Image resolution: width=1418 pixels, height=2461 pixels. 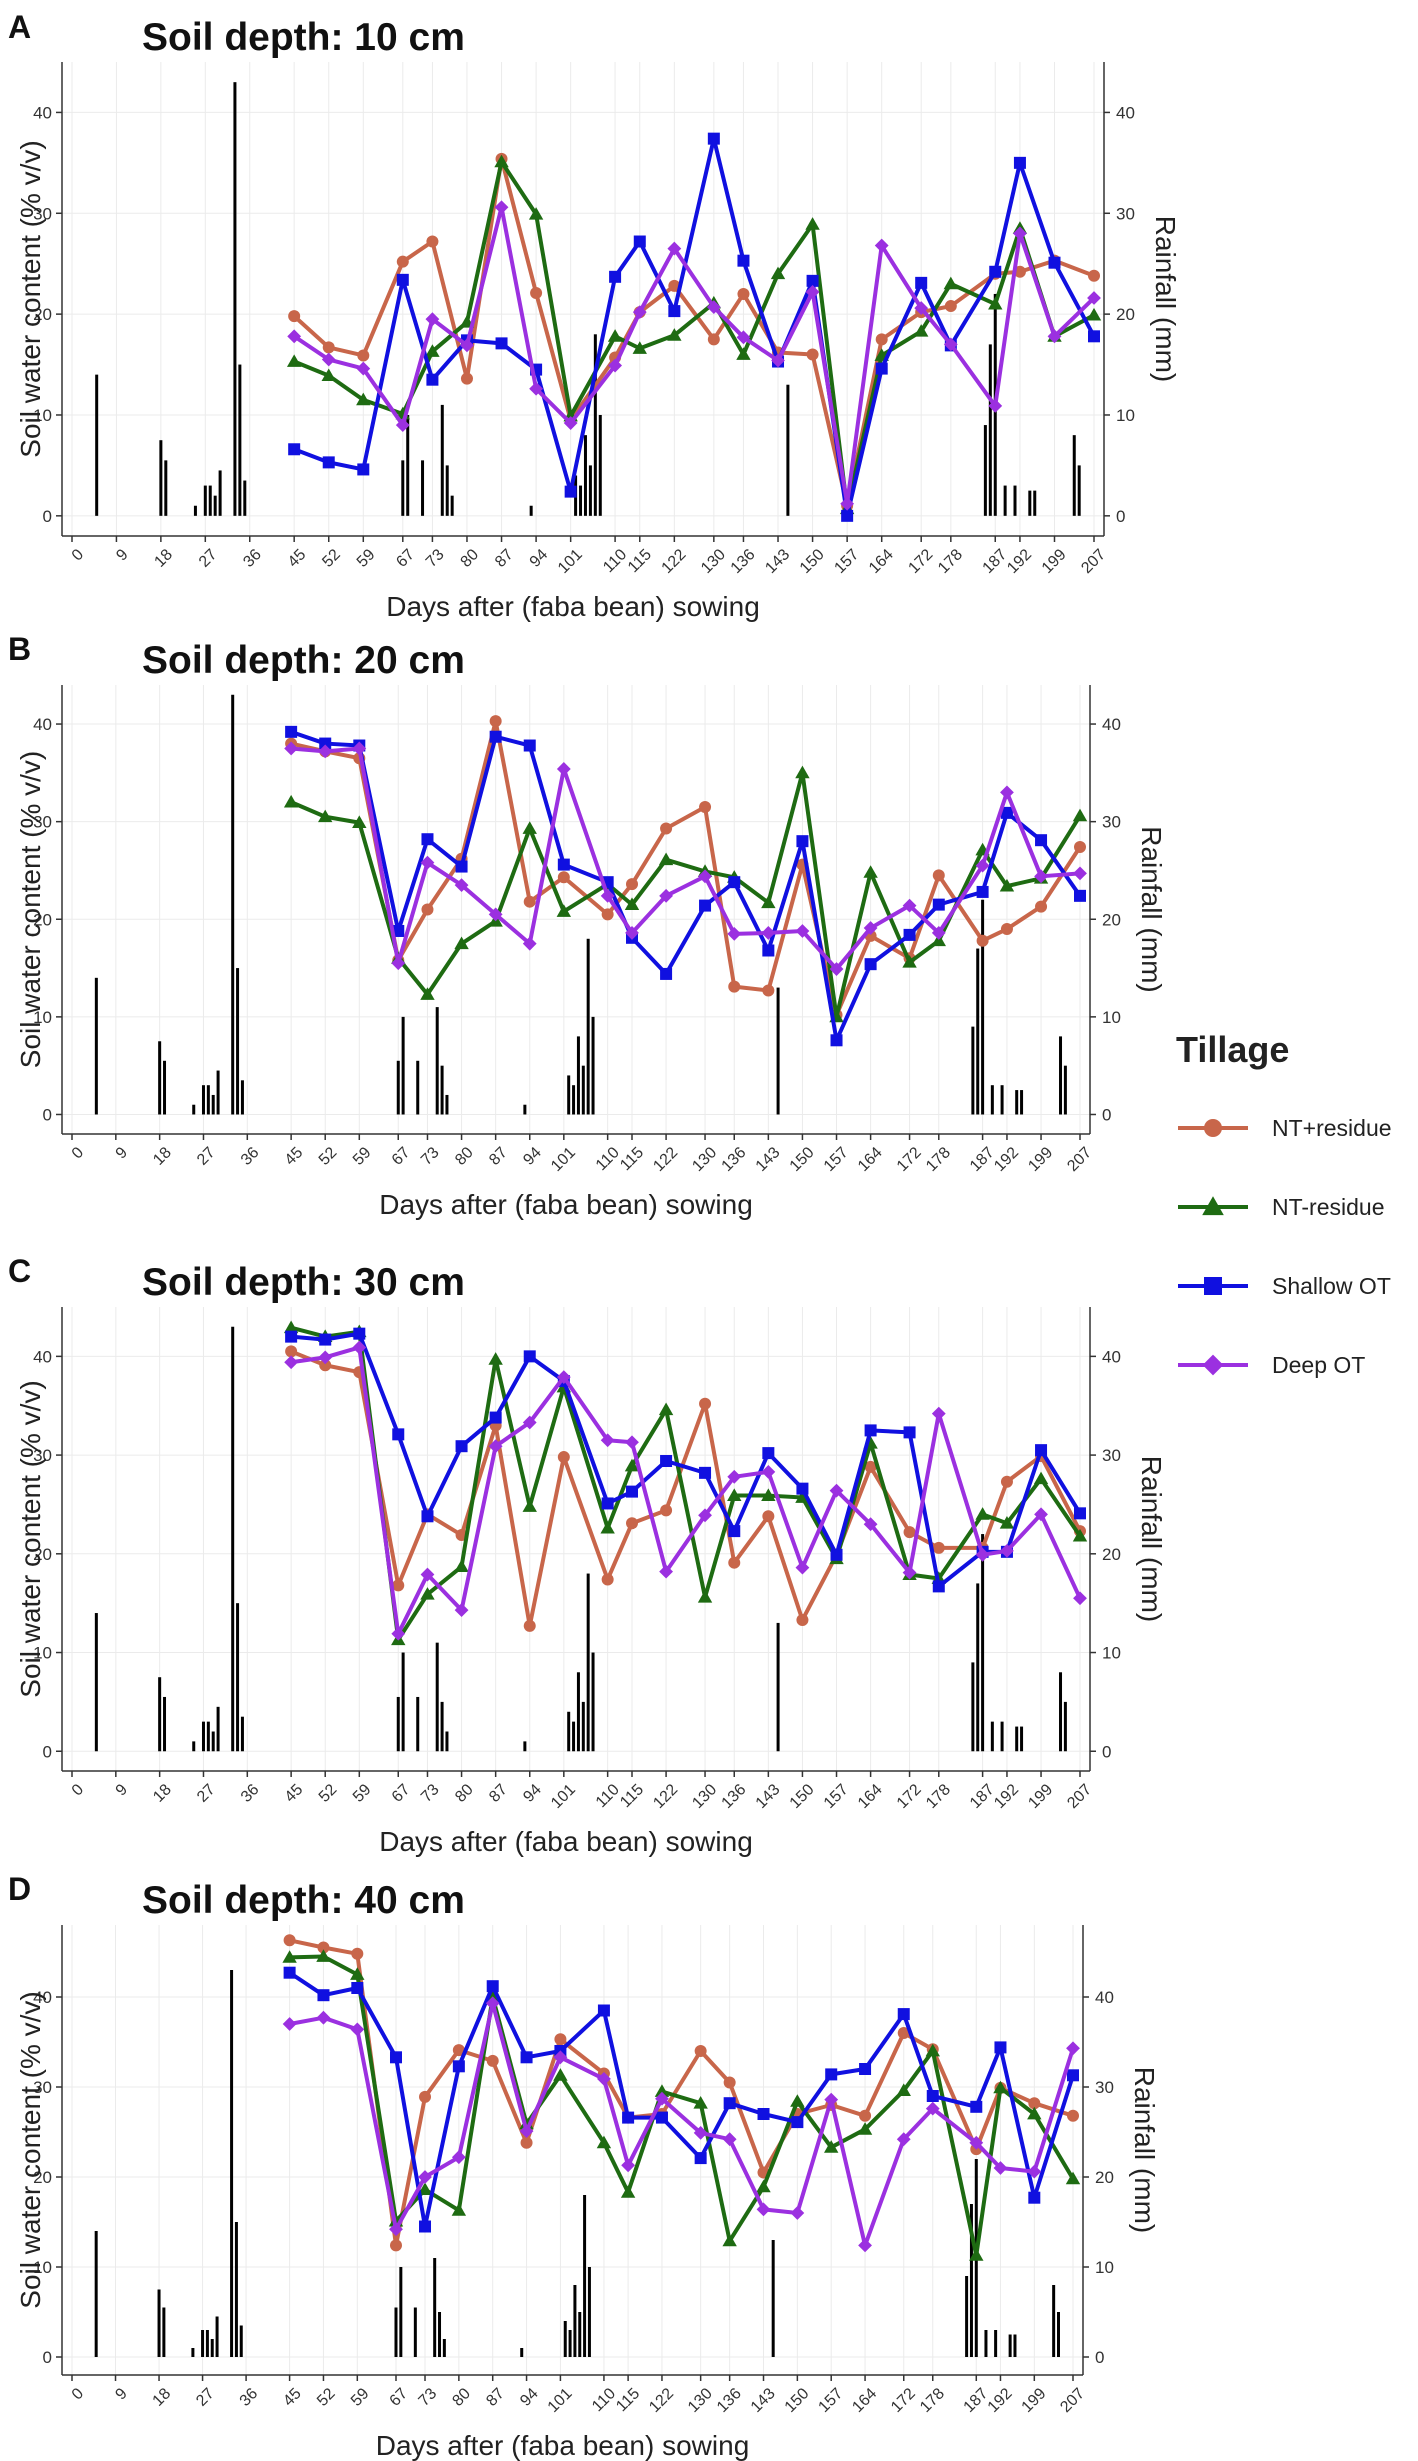 I want to click on panel-c-x-tick-label: 18, so click(x=162, y=1793).